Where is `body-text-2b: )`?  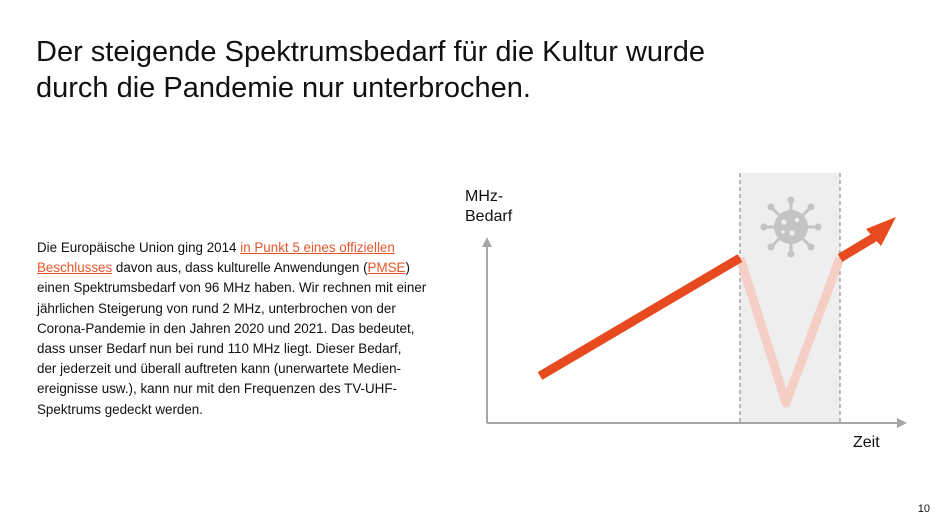 body-text-2b: ) is located at coordinates (407, 268).